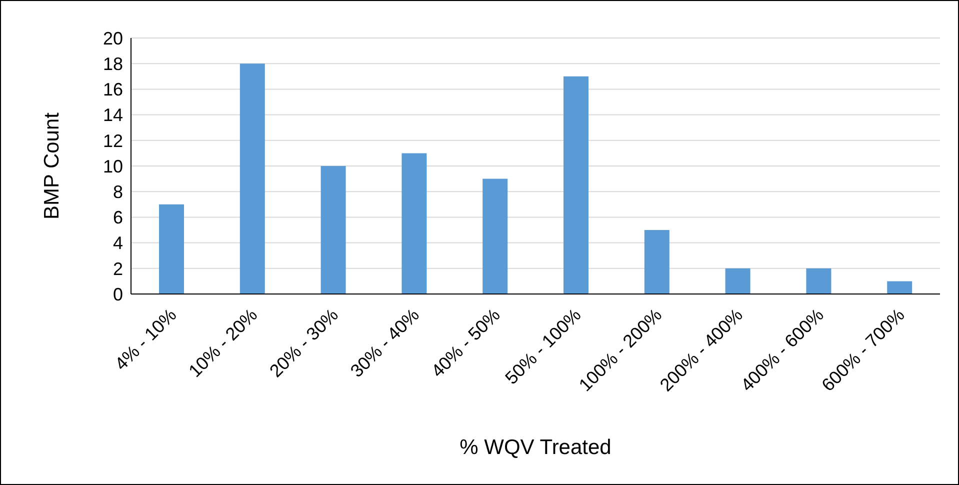 This screenshot has height=485, width=959. What do you see at coordinates (117, 294) in the screenshot?
I see `y-tick-label: 0` at bounding box center [117, 294].